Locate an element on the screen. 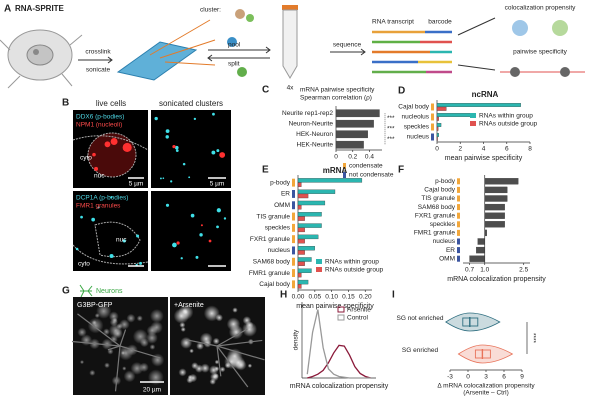 The image size is (600, 400). x-tick-label: 6 is located at coordinates (504, 377).